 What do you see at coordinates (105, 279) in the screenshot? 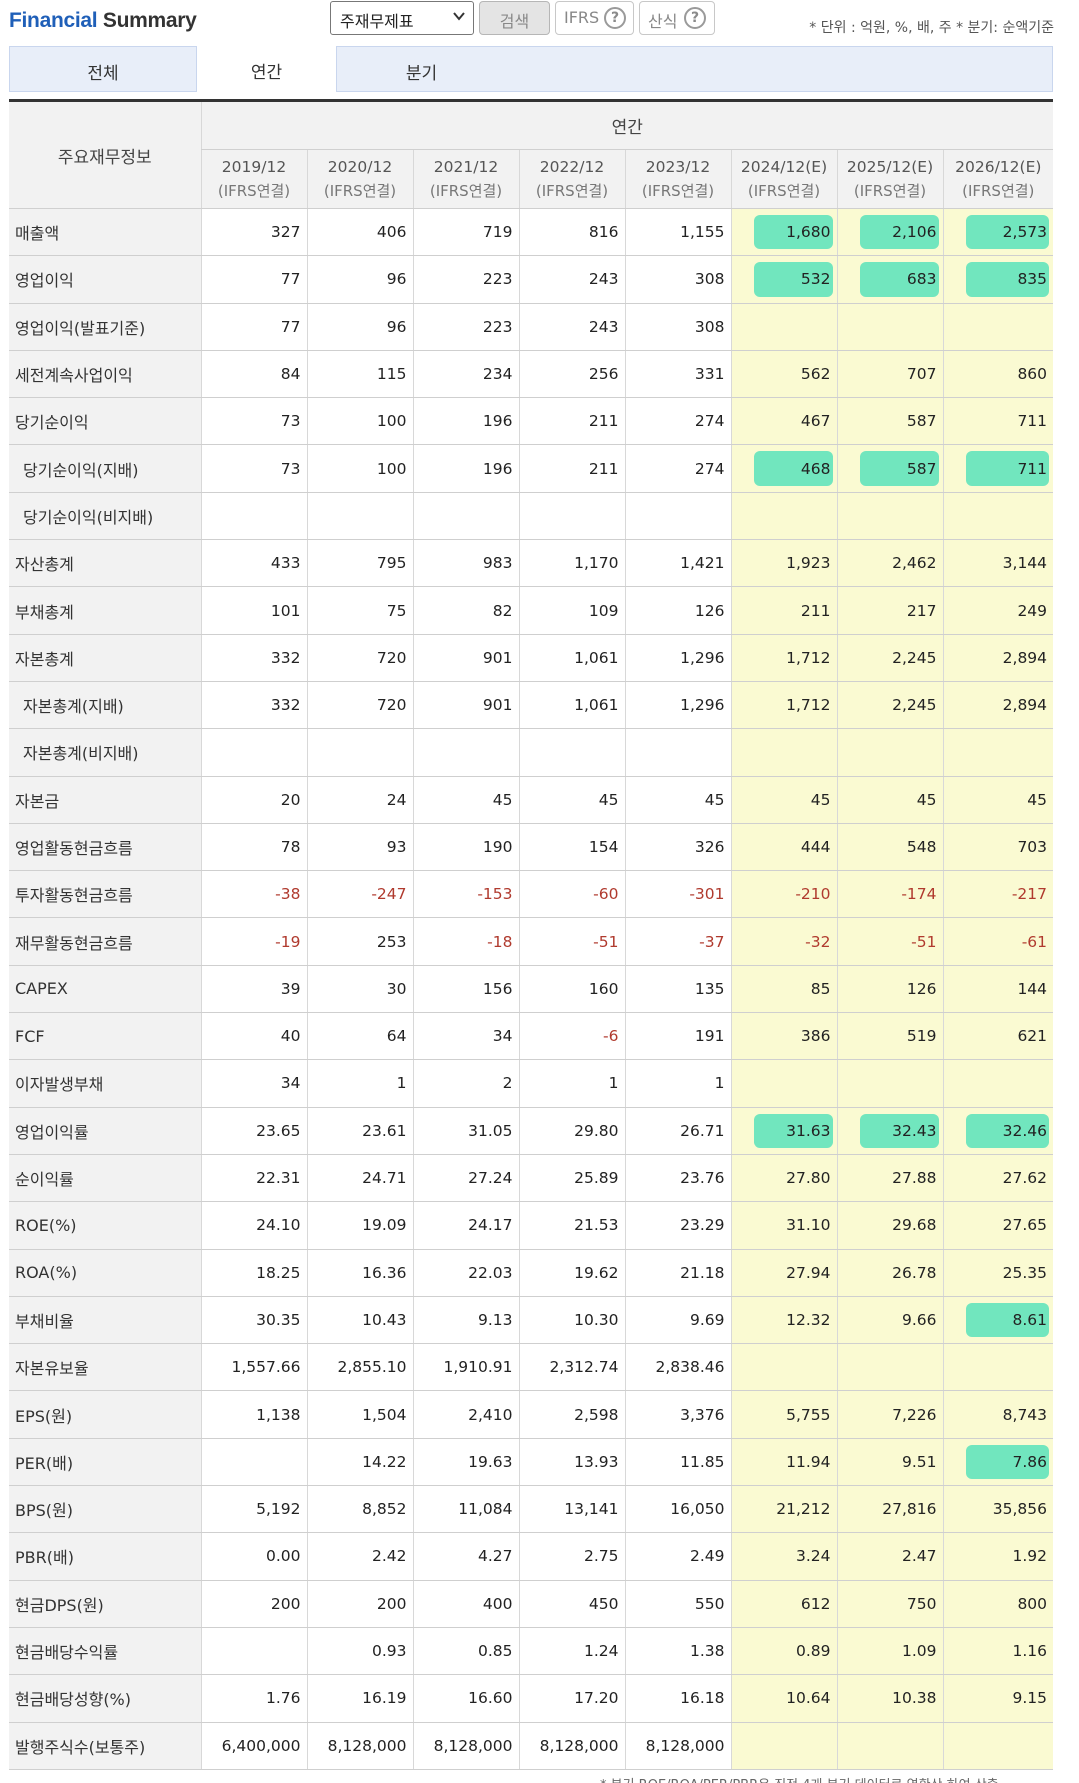
I see `row-label: 영업이익` at bounding box center [105, 279].